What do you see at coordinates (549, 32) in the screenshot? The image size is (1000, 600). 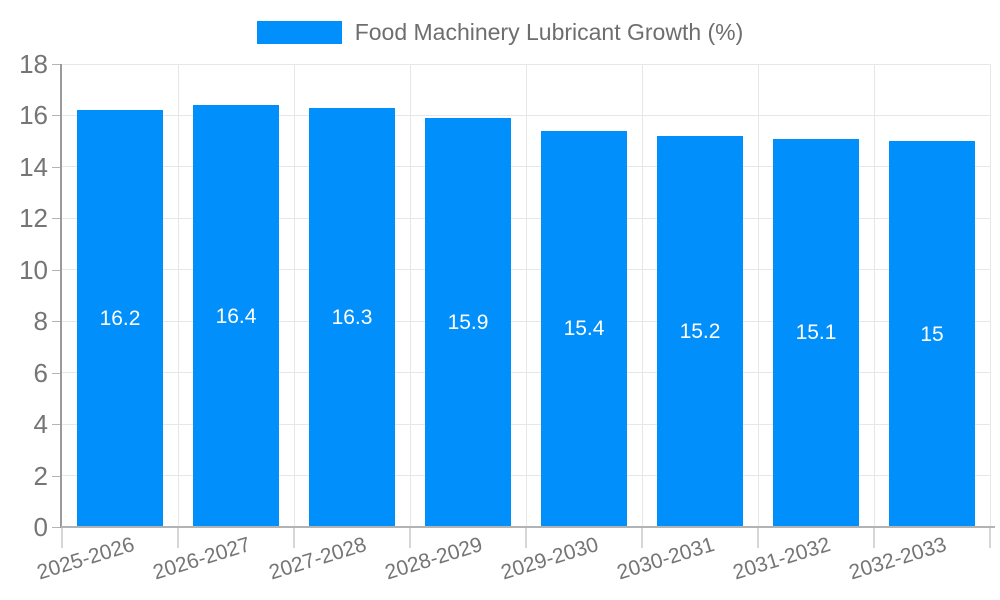 I see `legend-label: Food Machinery Lubricant Growth (%)` at bounding box center [549, 32].